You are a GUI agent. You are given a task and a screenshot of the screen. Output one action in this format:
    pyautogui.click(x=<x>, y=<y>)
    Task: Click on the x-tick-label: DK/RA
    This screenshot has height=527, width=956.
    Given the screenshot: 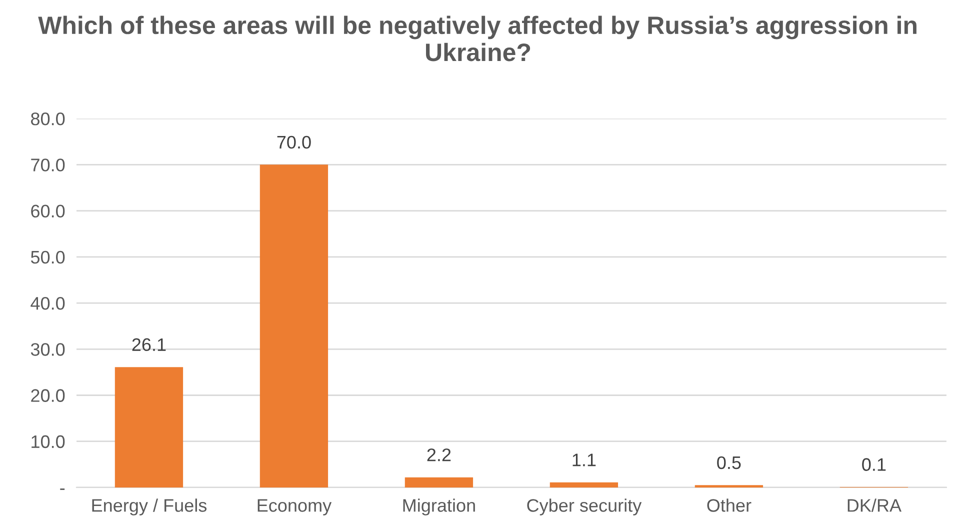 What is the action you would take?
    pyautogui.click(x=875, y=505)
    